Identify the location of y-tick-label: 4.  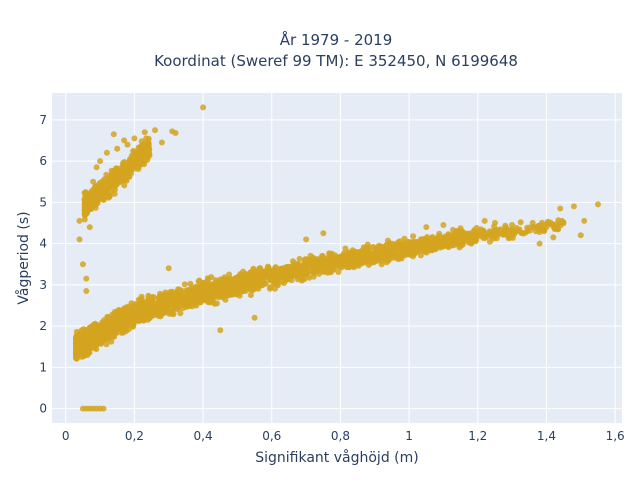
(43, 244).